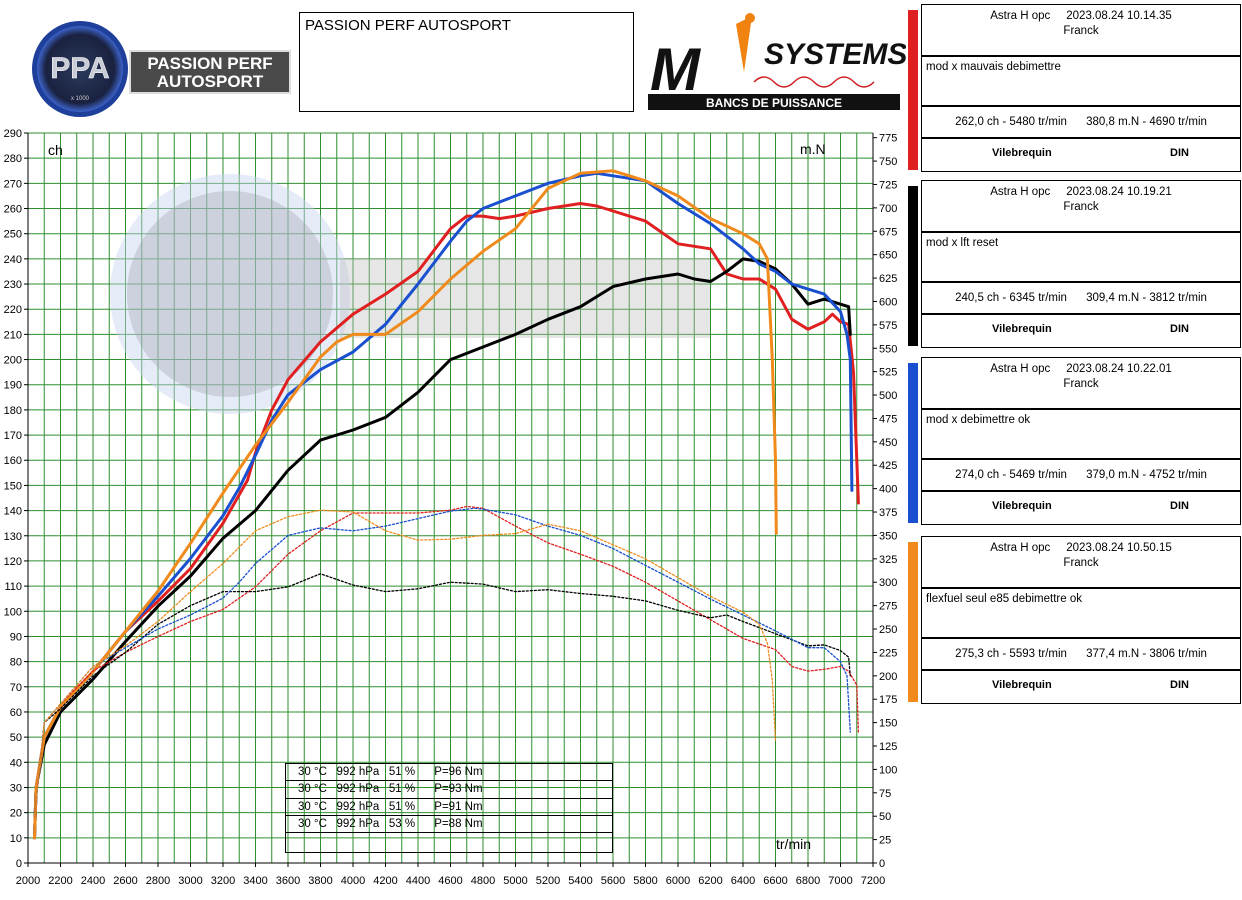  I want to click on x-tick-label: 4600, so click(450, 881).